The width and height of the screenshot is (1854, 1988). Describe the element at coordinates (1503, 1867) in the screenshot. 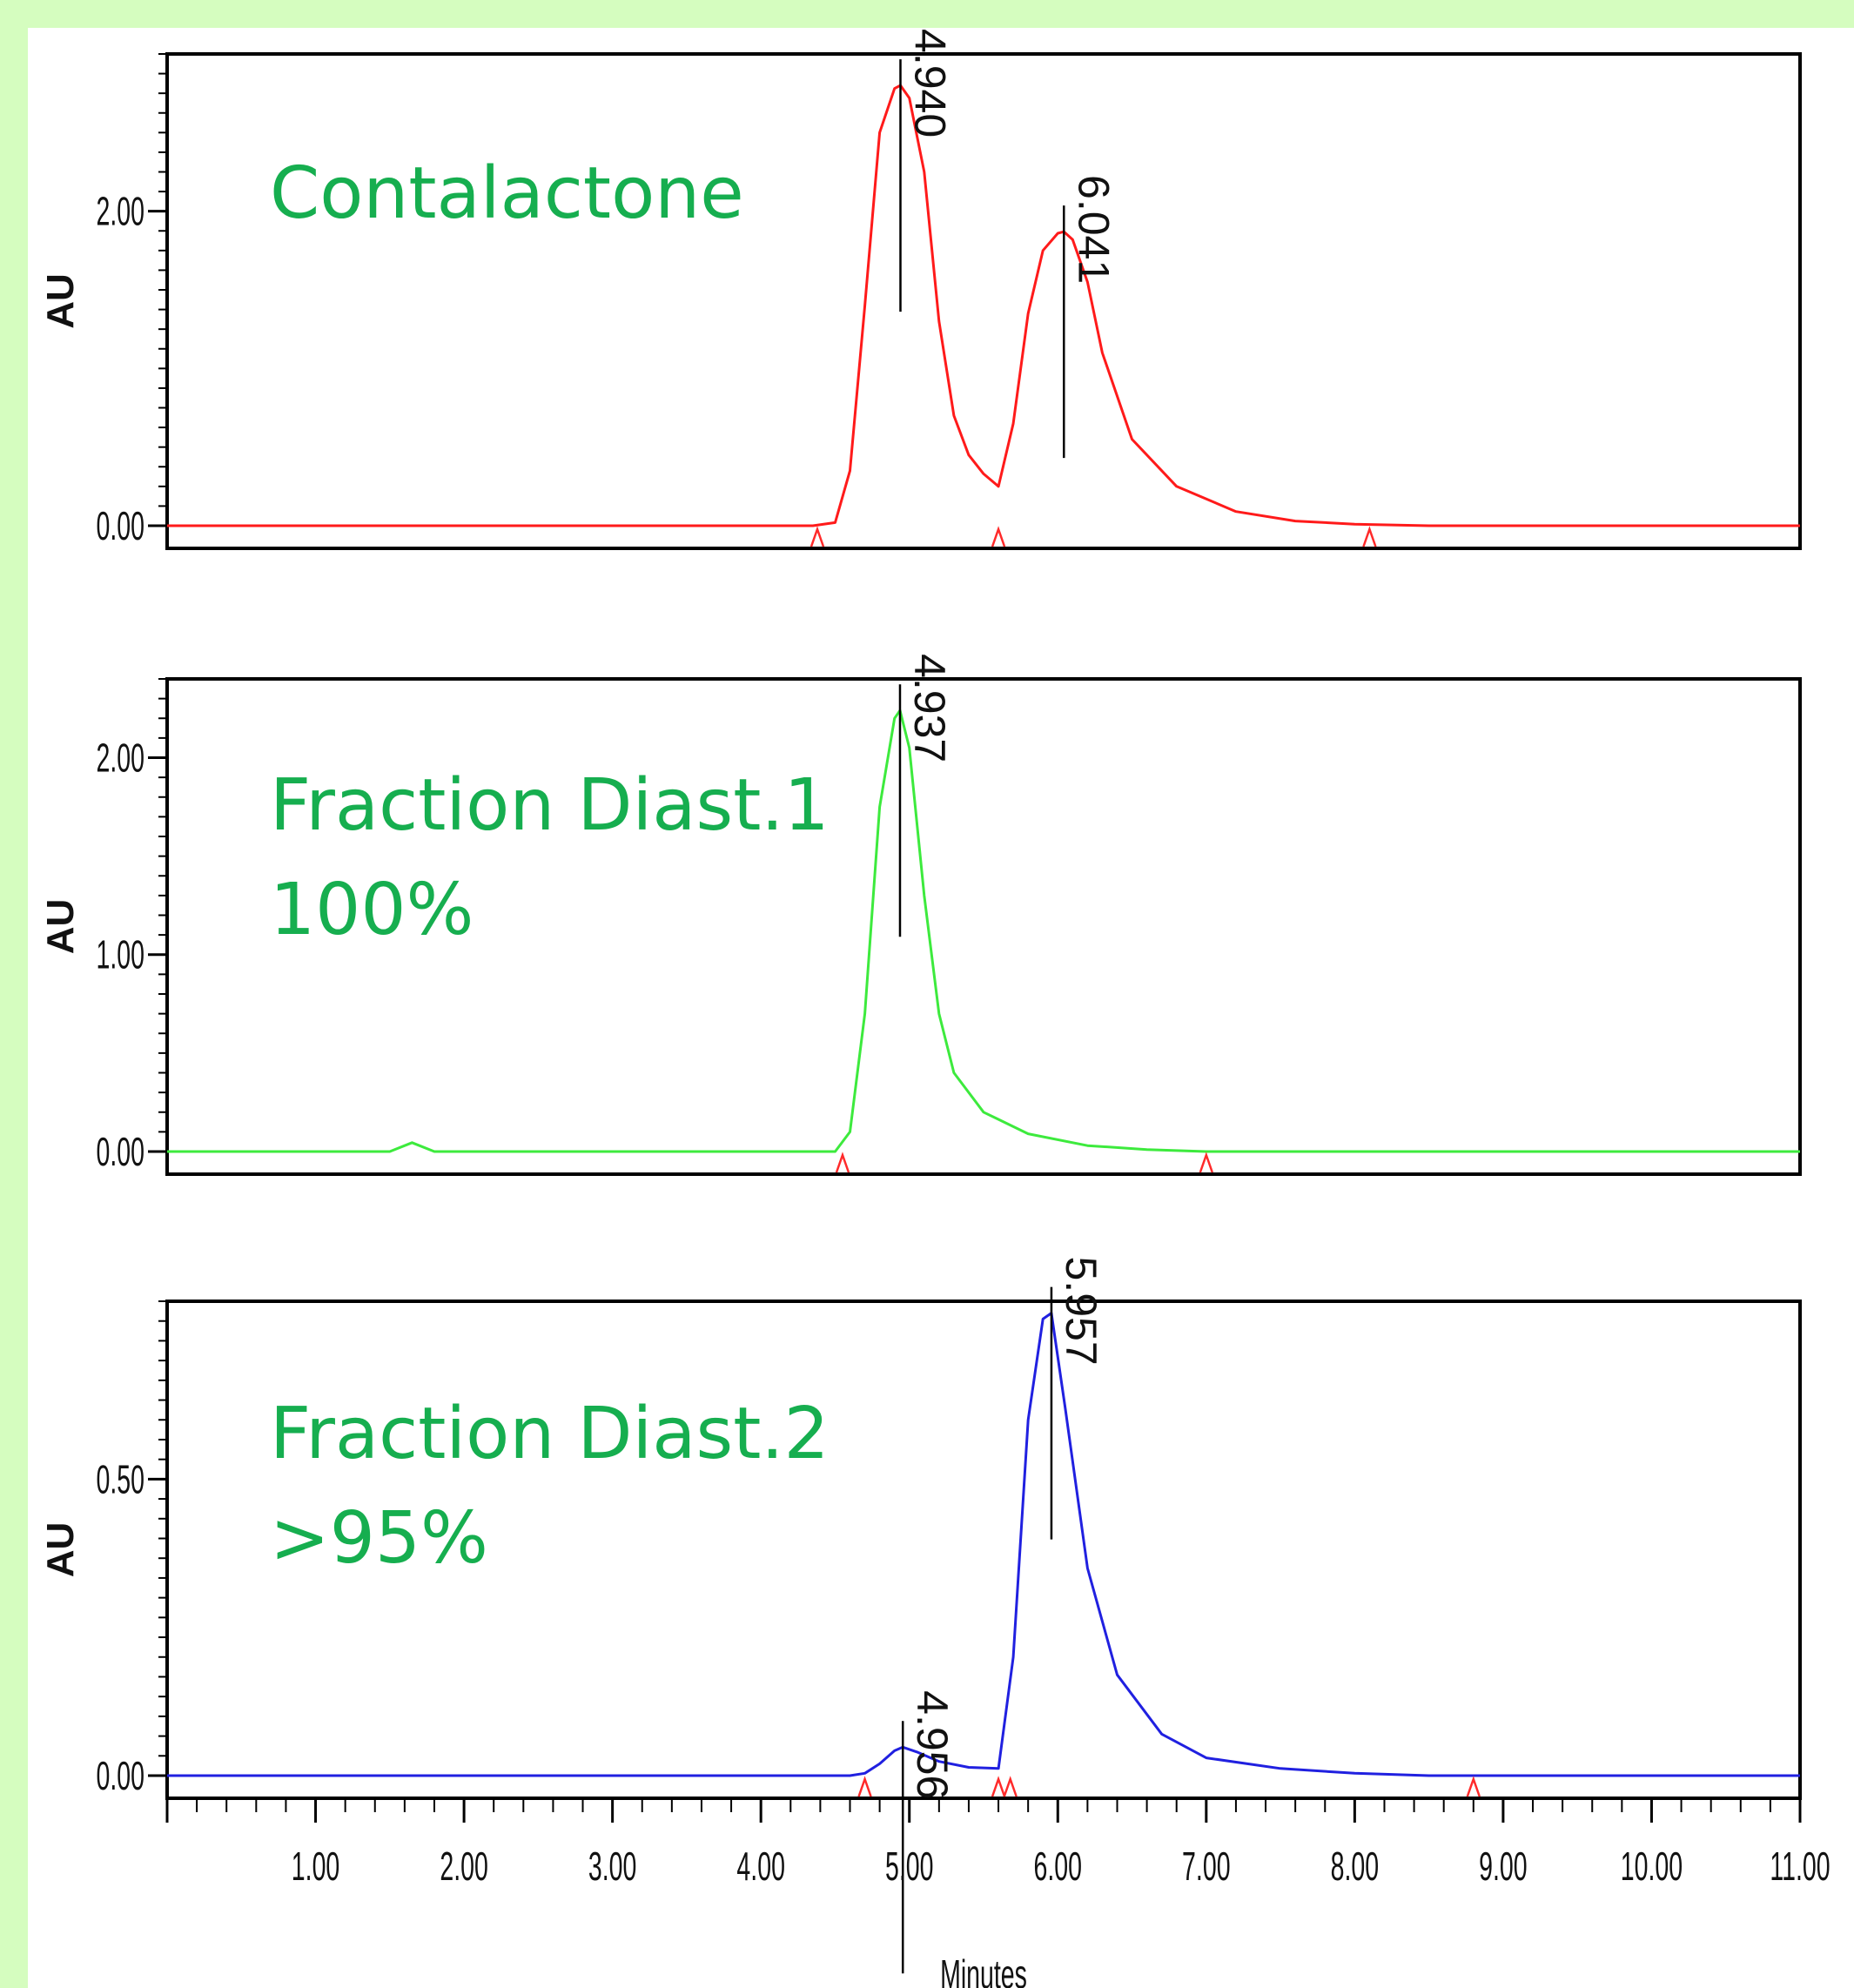

I see `x-tick-label: 9.00` at that location.